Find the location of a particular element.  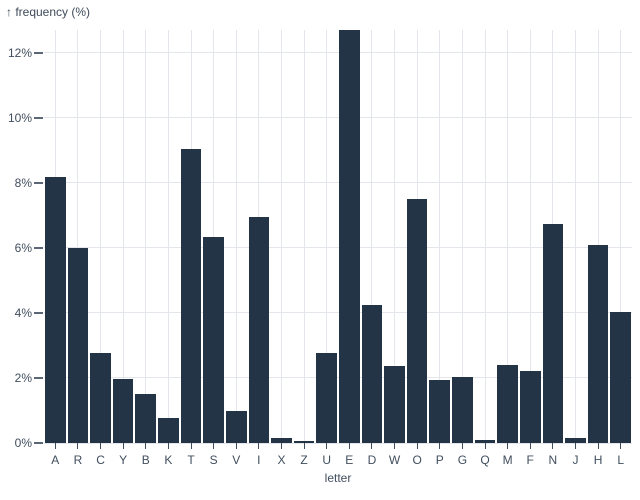

bar-B is located at coordinates (146, 418).